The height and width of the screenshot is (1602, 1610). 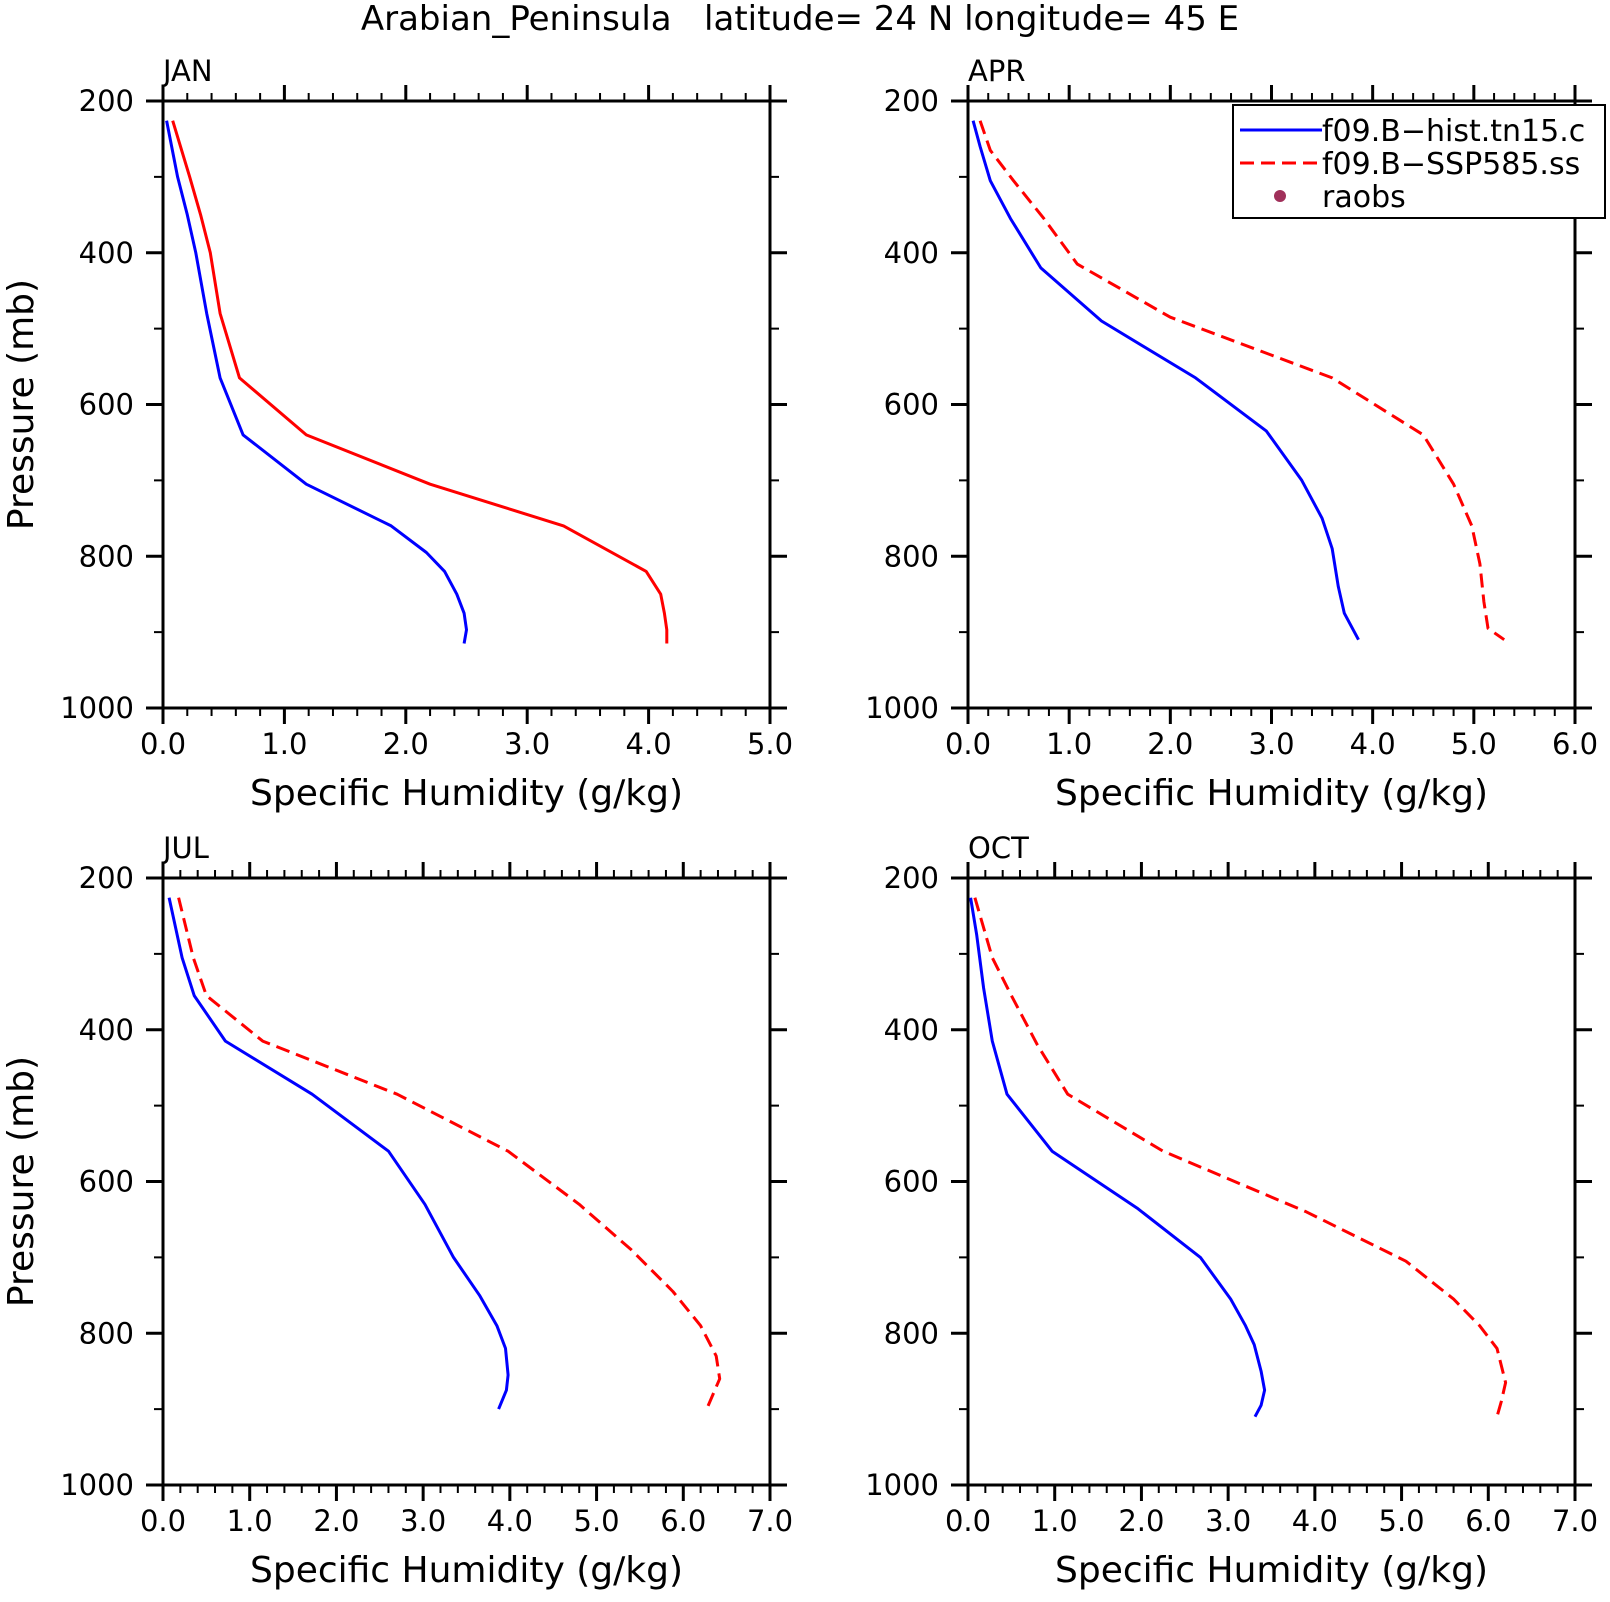 I want to click on panel-label: APR, so click(x=996, y=71).